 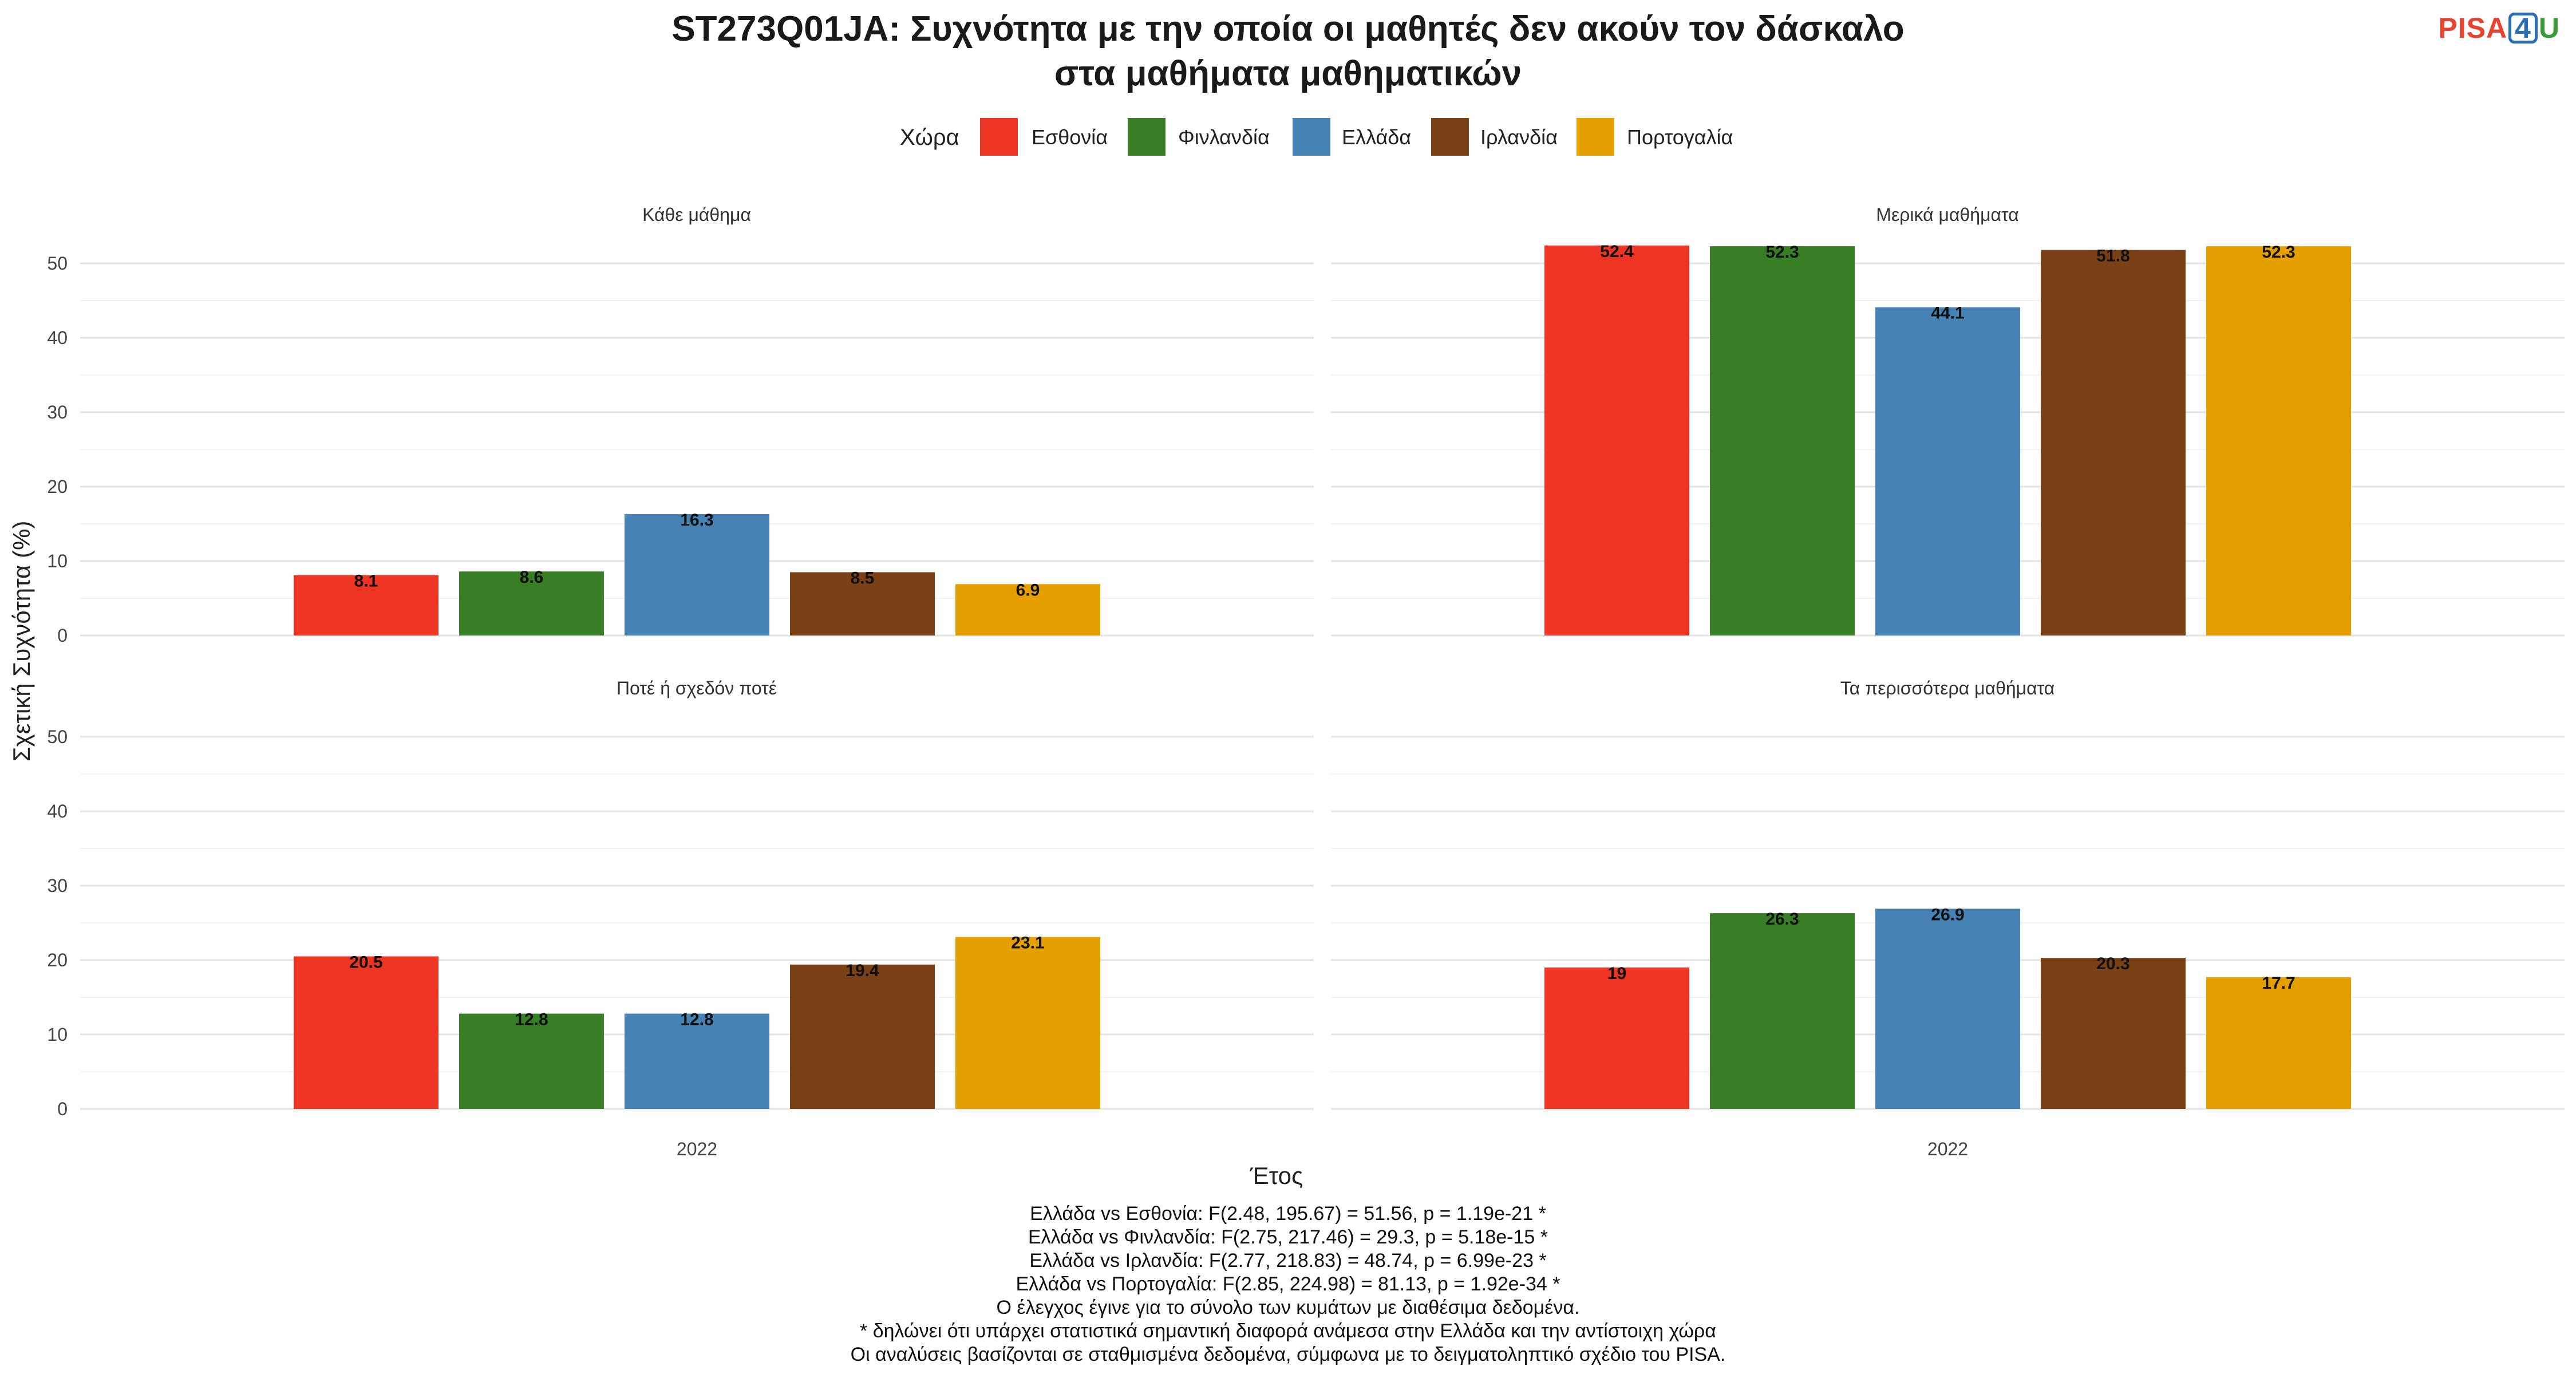 I want to click on legend-label-3: Ιρλανδία, so click(x=1519, y=137).